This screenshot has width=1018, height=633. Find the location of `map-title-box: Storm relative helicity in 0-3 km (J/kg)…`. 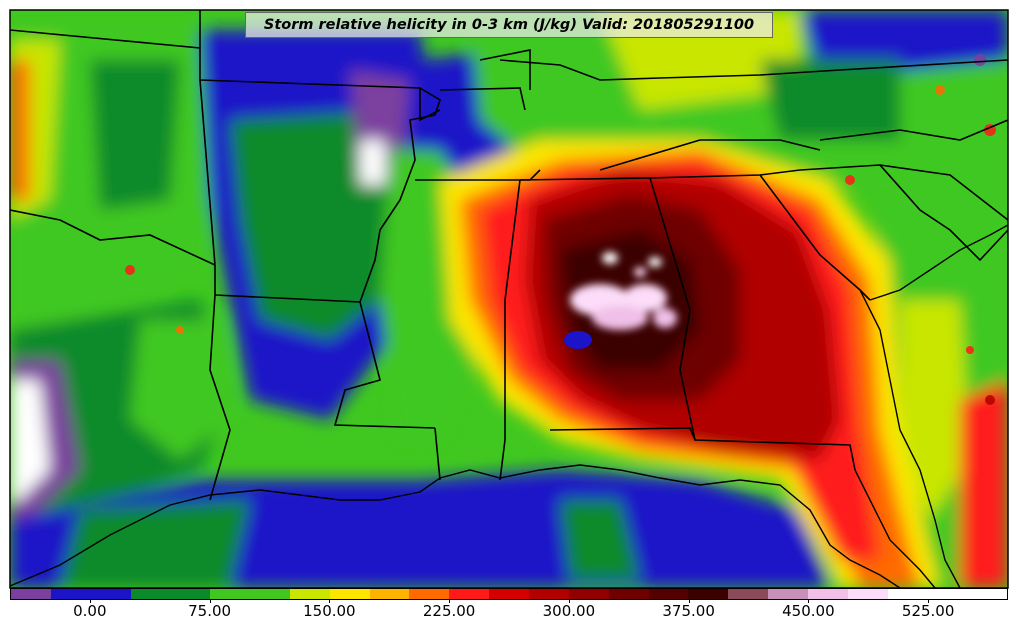

map-title-box: Storm relative helicity in 0-3 km (J/kg)… is located at coordinates (509, 25).